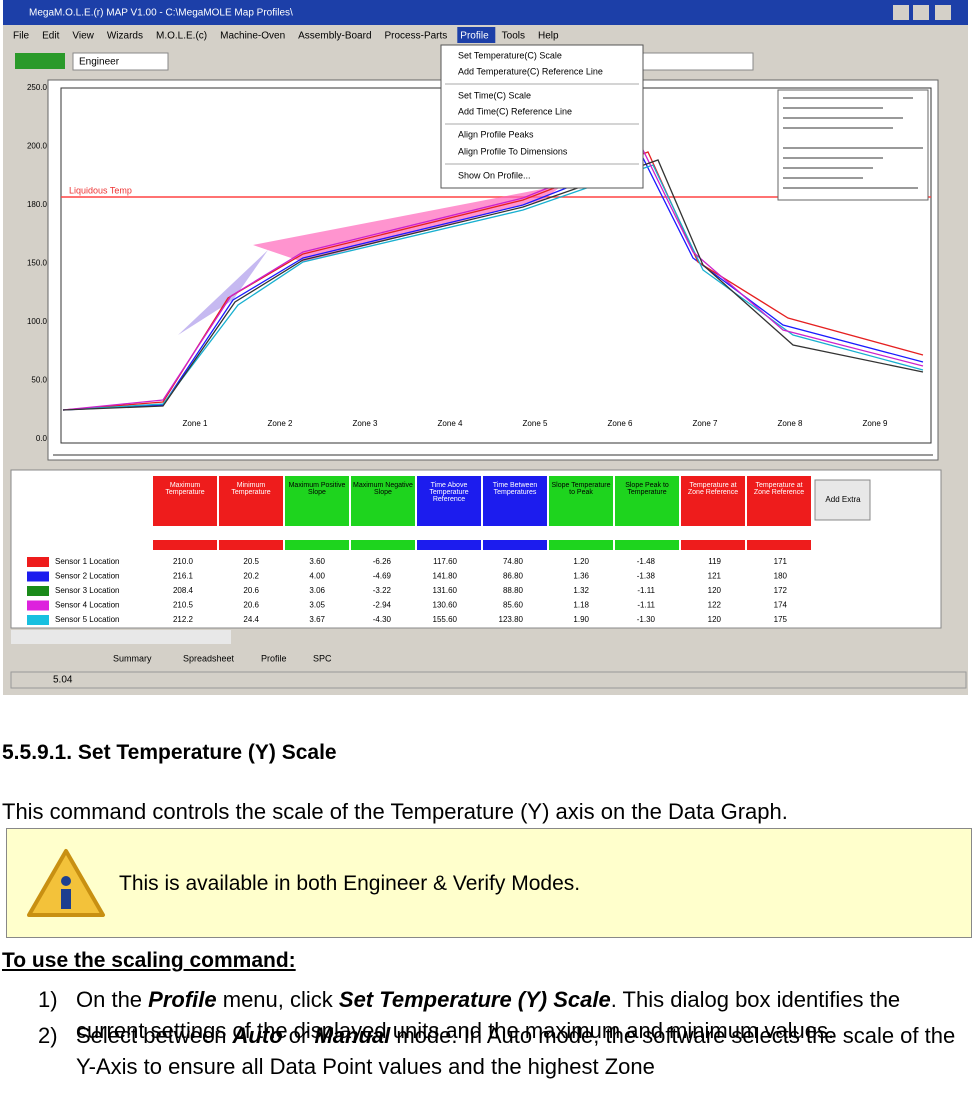 The width and height of the screenshot is (974, 1105). I want to click on cell: 3.05, so click(317, 605).